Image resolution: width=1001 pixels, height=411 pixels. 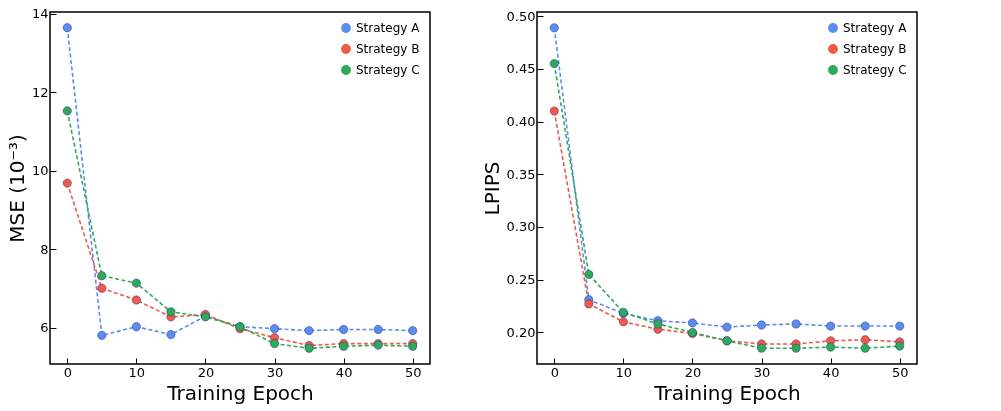 I want to click on y-tick-label: 14, so click(x=40, y=14).